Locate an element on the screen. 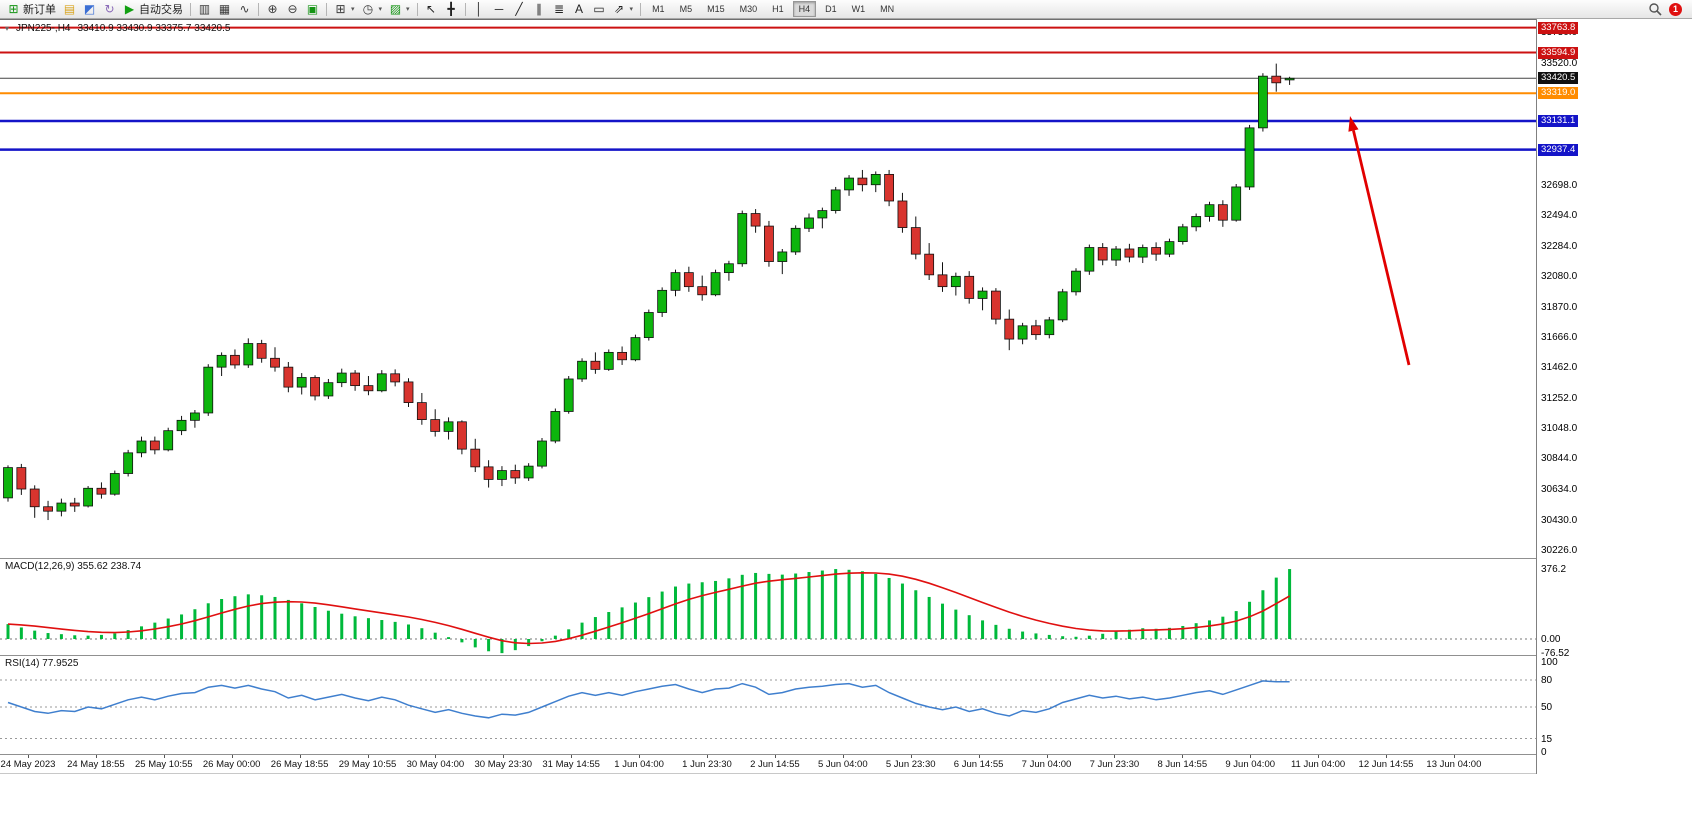 This screenshot has width=1692, height=837. price-axis-label: 31666.0 is located at coordinates (1559, 337).